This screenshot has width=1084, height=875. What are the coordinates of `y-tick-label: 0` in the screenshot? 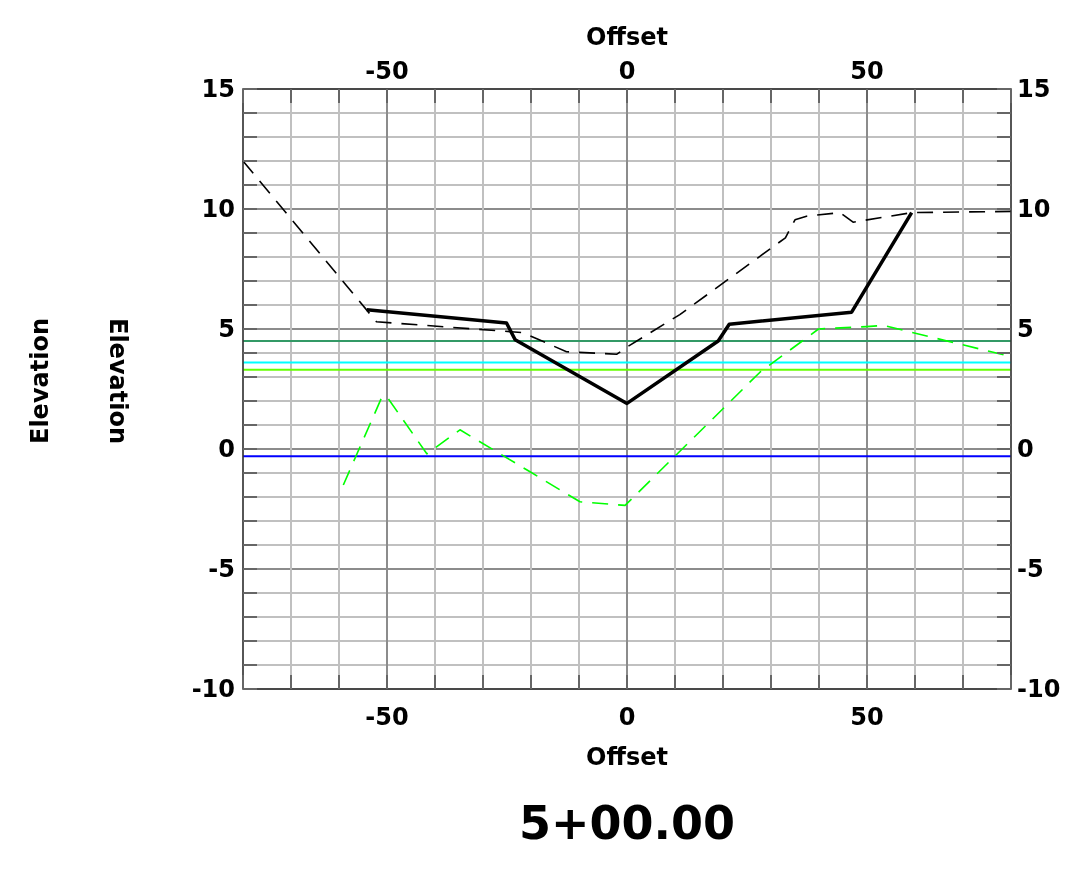 It's located at (226, 449).